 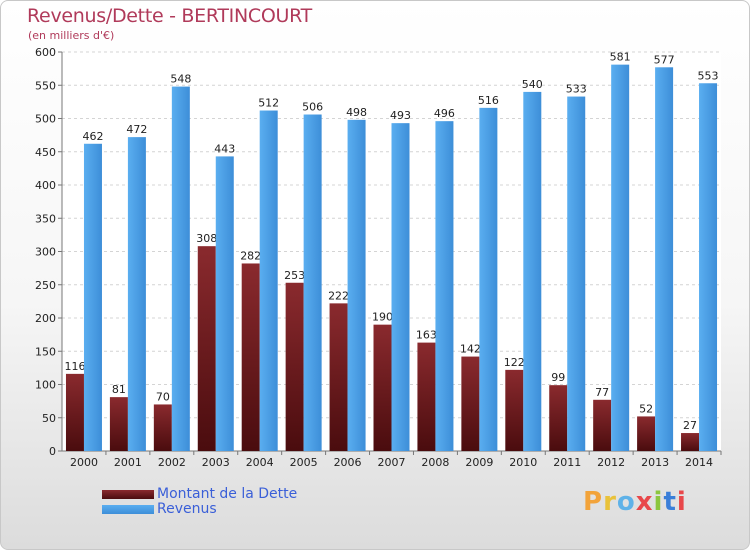 What do you see at coordinates (400, 115) in the screenshot?
I see `data-label-revenus: 493` at bounding box center [400, 115].